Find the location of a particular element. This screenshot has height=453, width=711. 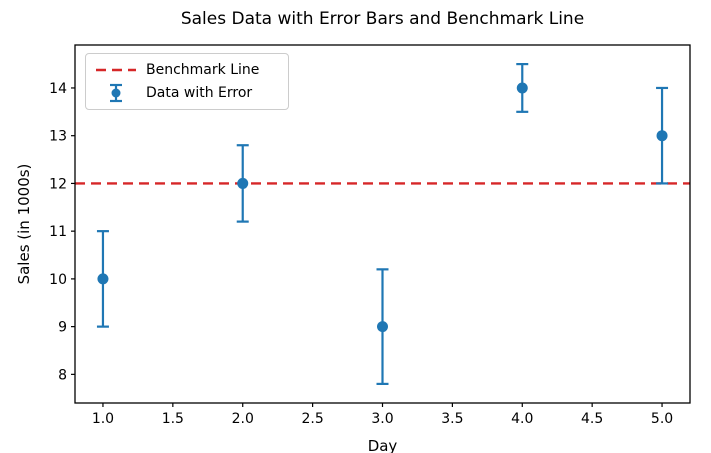

errorbar-sample-marker is located at coordinates (116, 93).